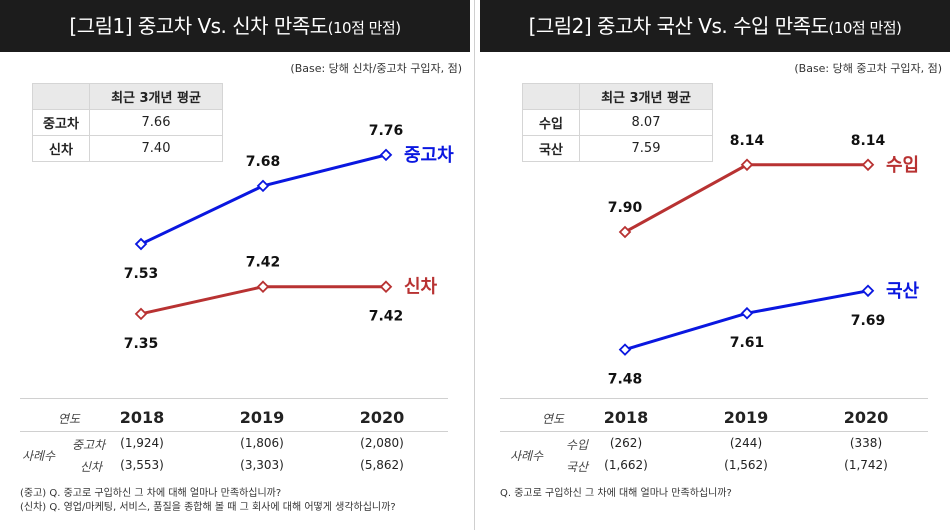  Describe the element at coordinates (156, 148) in the screenshot. I see `table-row-value: 7.40` at that location.